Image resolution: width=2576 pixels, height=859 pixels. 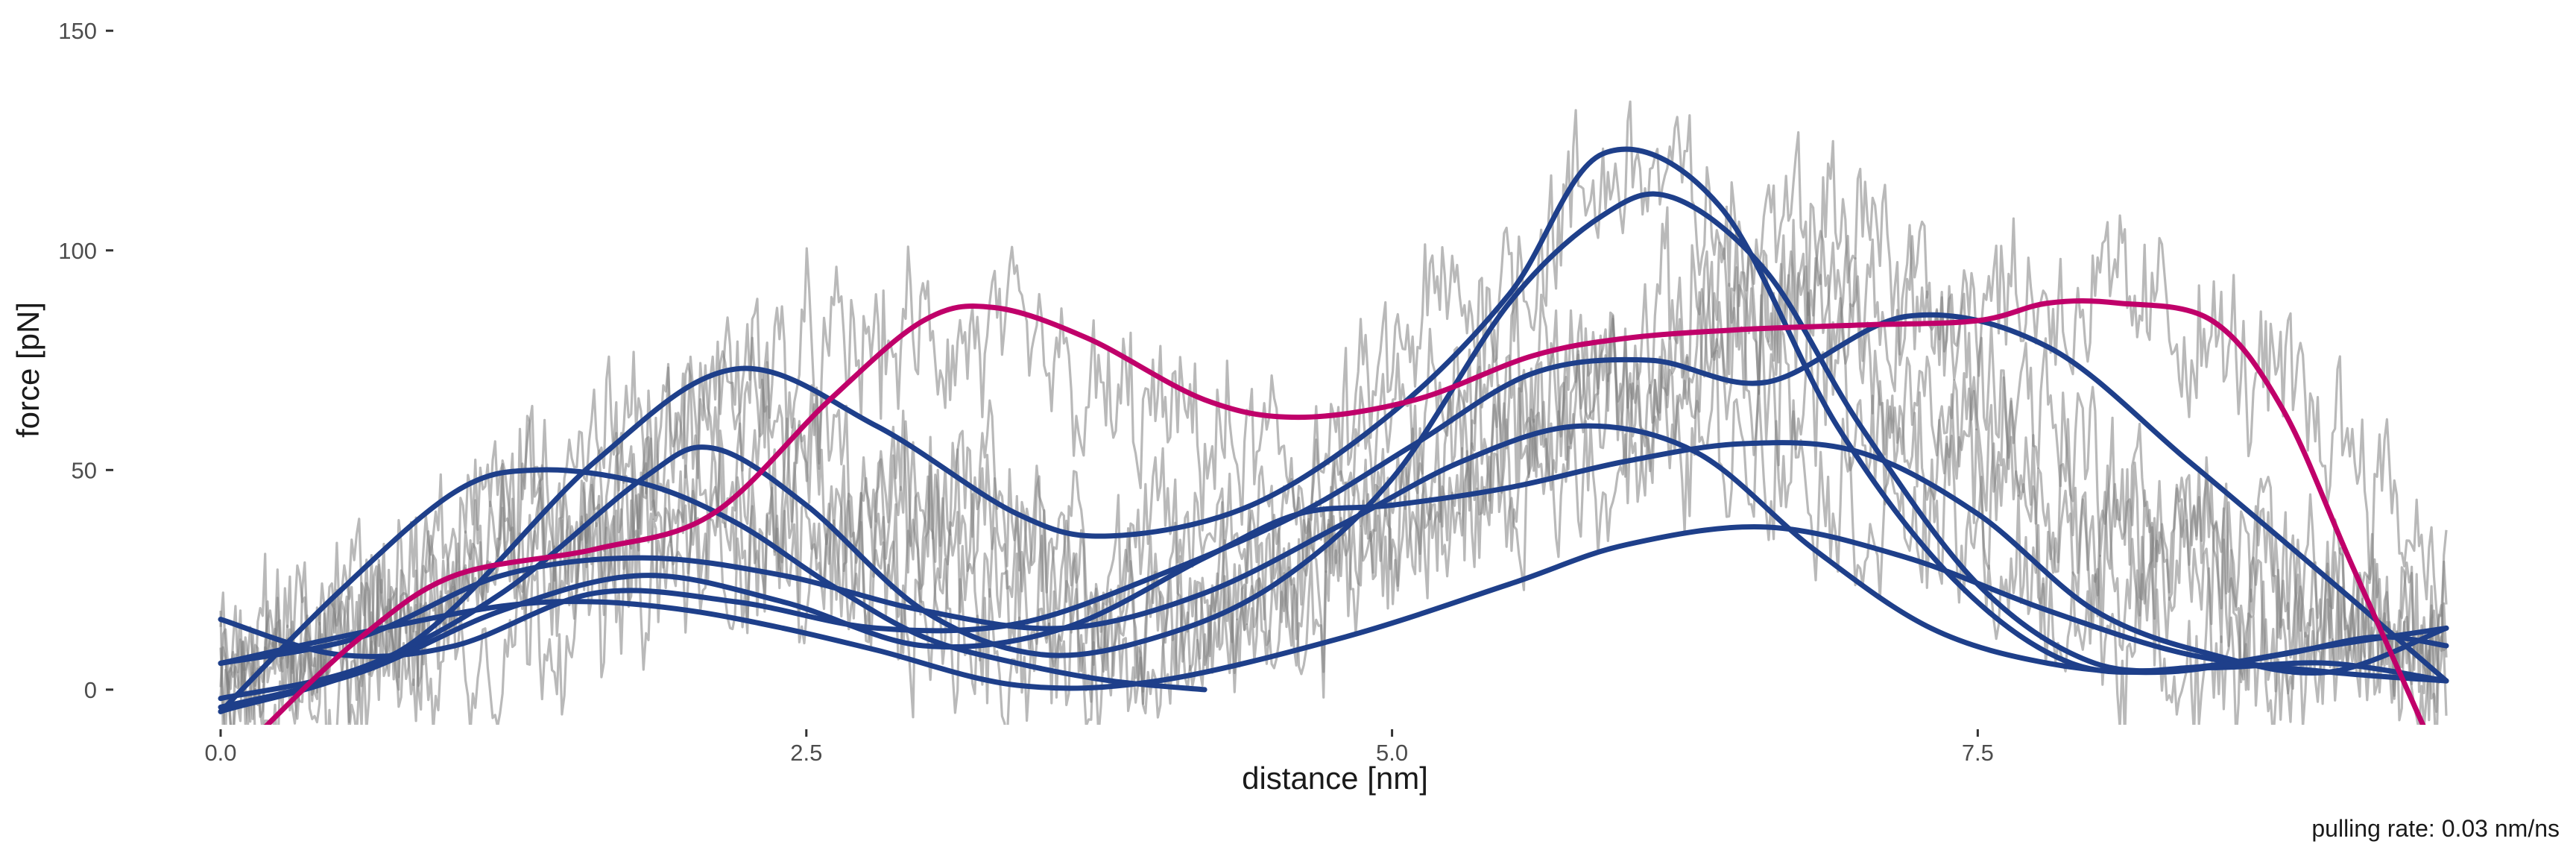 I want to click on y-tick-label: 150, so click(x=77, y=31).